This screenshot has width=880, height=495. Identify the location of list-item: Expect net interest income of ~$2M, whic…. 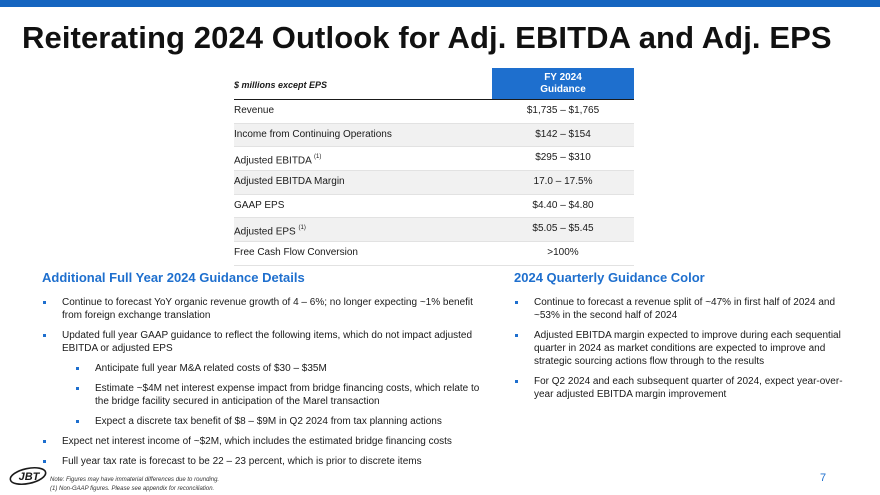
(264, 441).